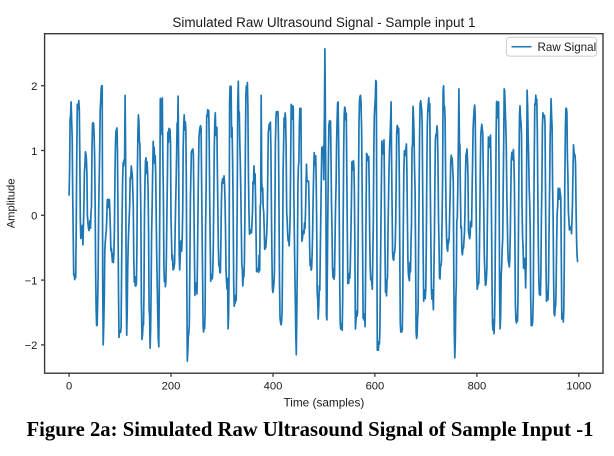  Describe the element at coordinates (12, 204) in the screenshot. I see `svg-text: Amplitude` at that location.